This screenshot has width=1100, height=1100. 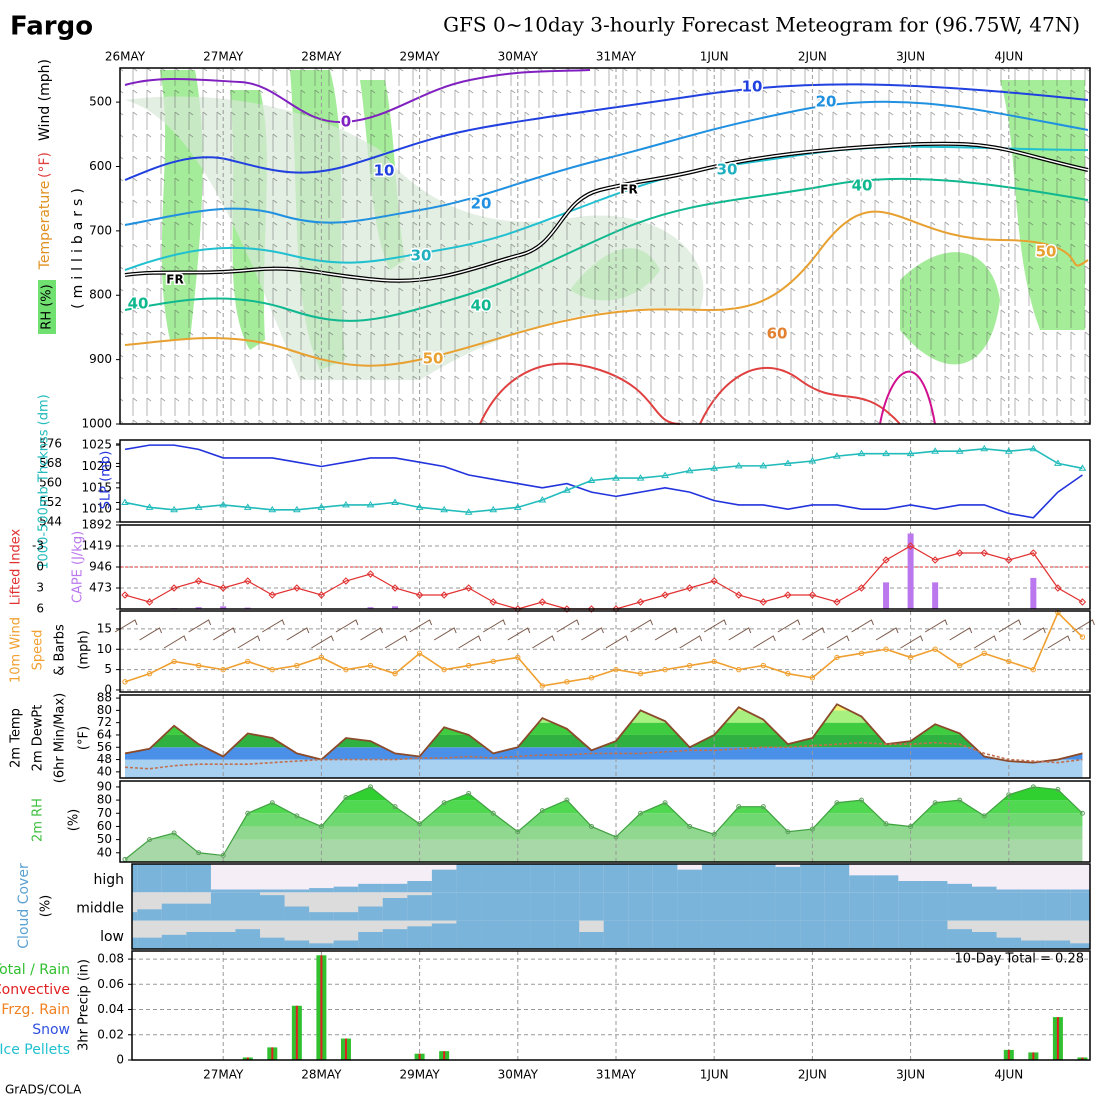 What do you see at coordinates (603, 577) in the screenshot?
I see `series-line` at bounding box center [603, 577].